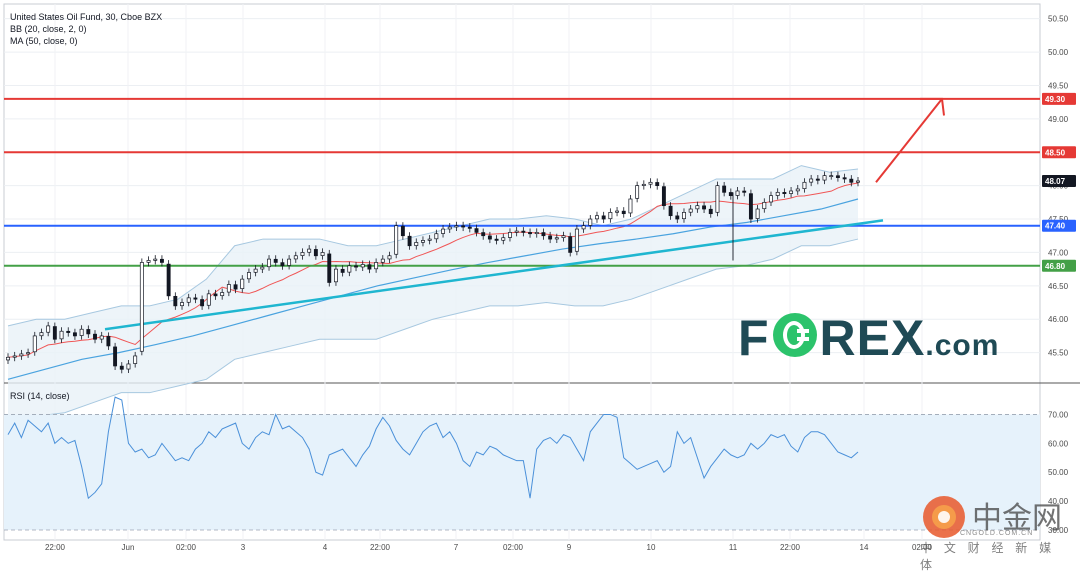 Image resolution: width=1080 pixels, height=573 pixels. What do you see at coordinates (988, 556) in the screenshot?
I see `cngold-subtitle: 中 文 财 经 新 媒 体` at bounding box center [988, 556].